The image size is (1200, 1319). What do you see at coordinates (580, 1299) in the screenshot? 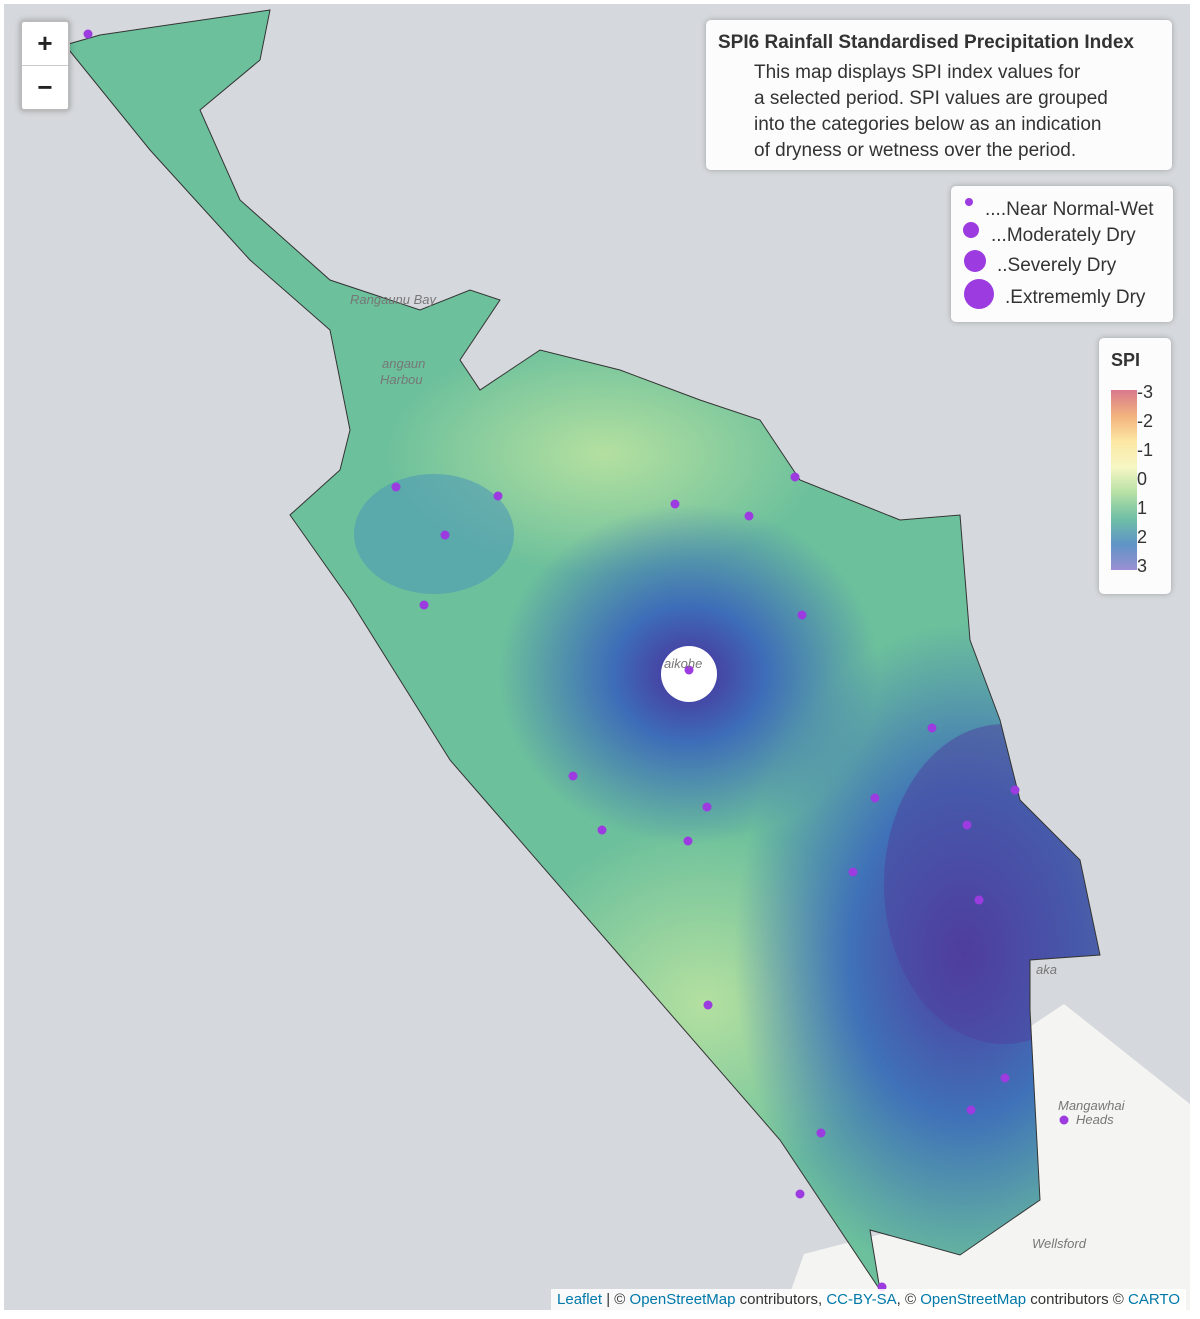
I see `attribution-part: Leaflet` at bounding box center [580, 1299].